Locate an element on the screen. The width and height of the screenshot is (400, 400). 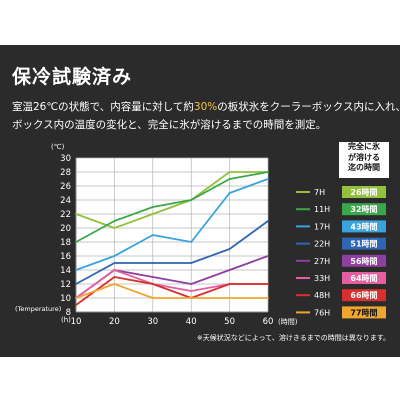
legend-label-11h: 11H is located at coordinates (322, 209).